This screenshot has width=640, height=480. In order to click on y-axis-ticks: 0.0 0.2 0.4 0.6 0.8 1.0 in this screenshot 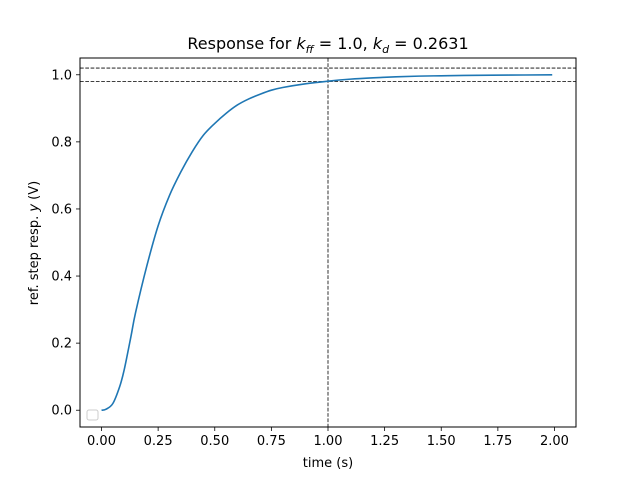, I will do `click(65, 243)`.